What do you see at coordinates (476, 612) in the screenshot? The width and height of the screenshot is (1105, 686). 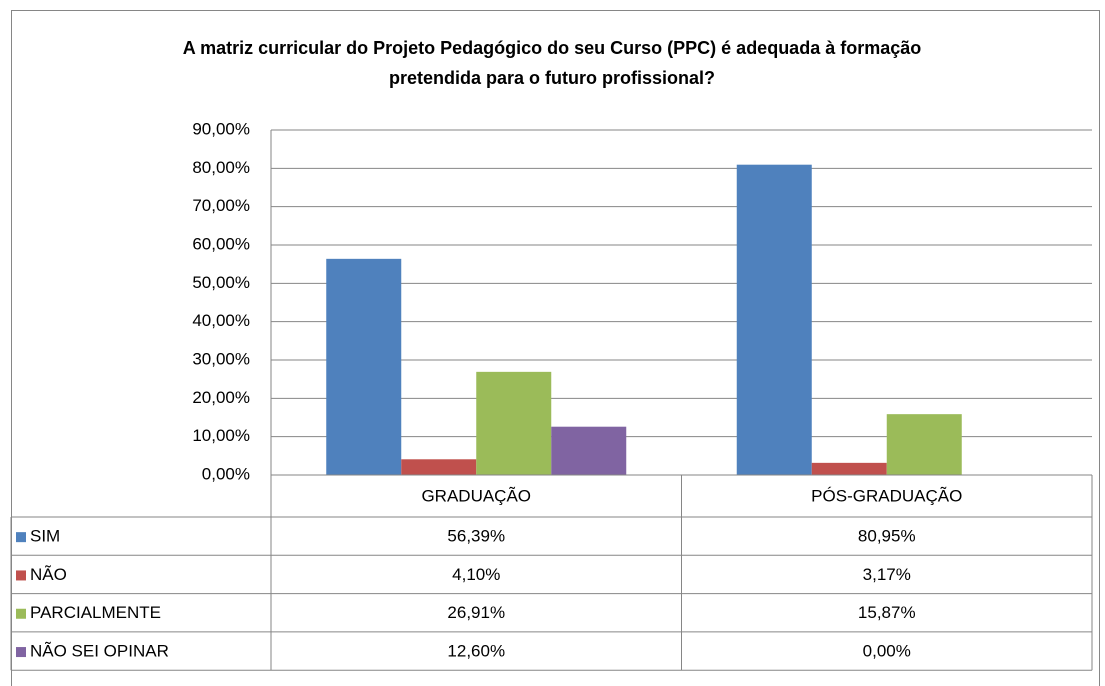 I see `table-value: 26,91%` at bounding box center [476, 612].